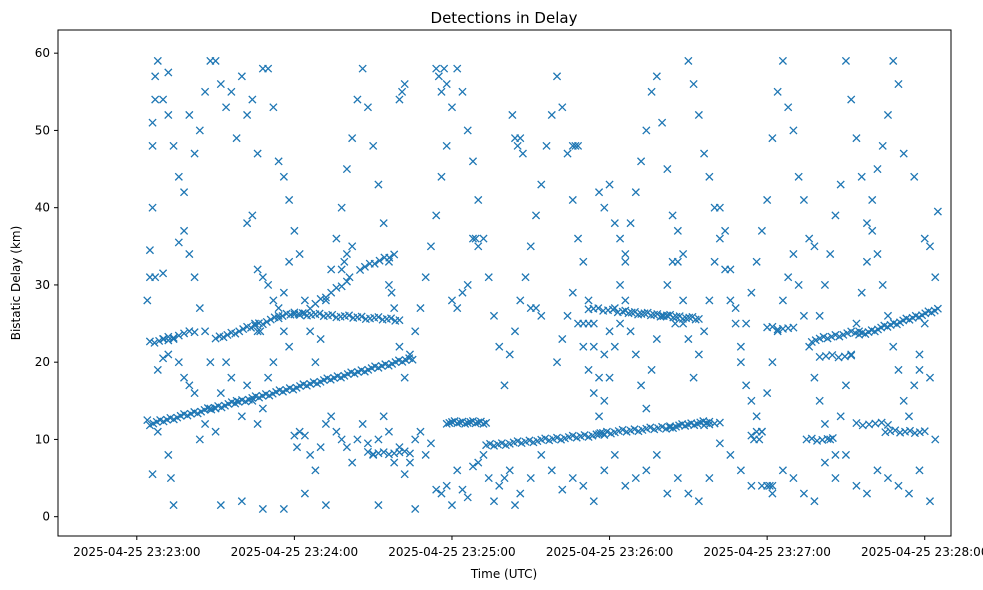 The image size is (983, 590). I want to click on y-tick-label: 10, so click(42, 439).